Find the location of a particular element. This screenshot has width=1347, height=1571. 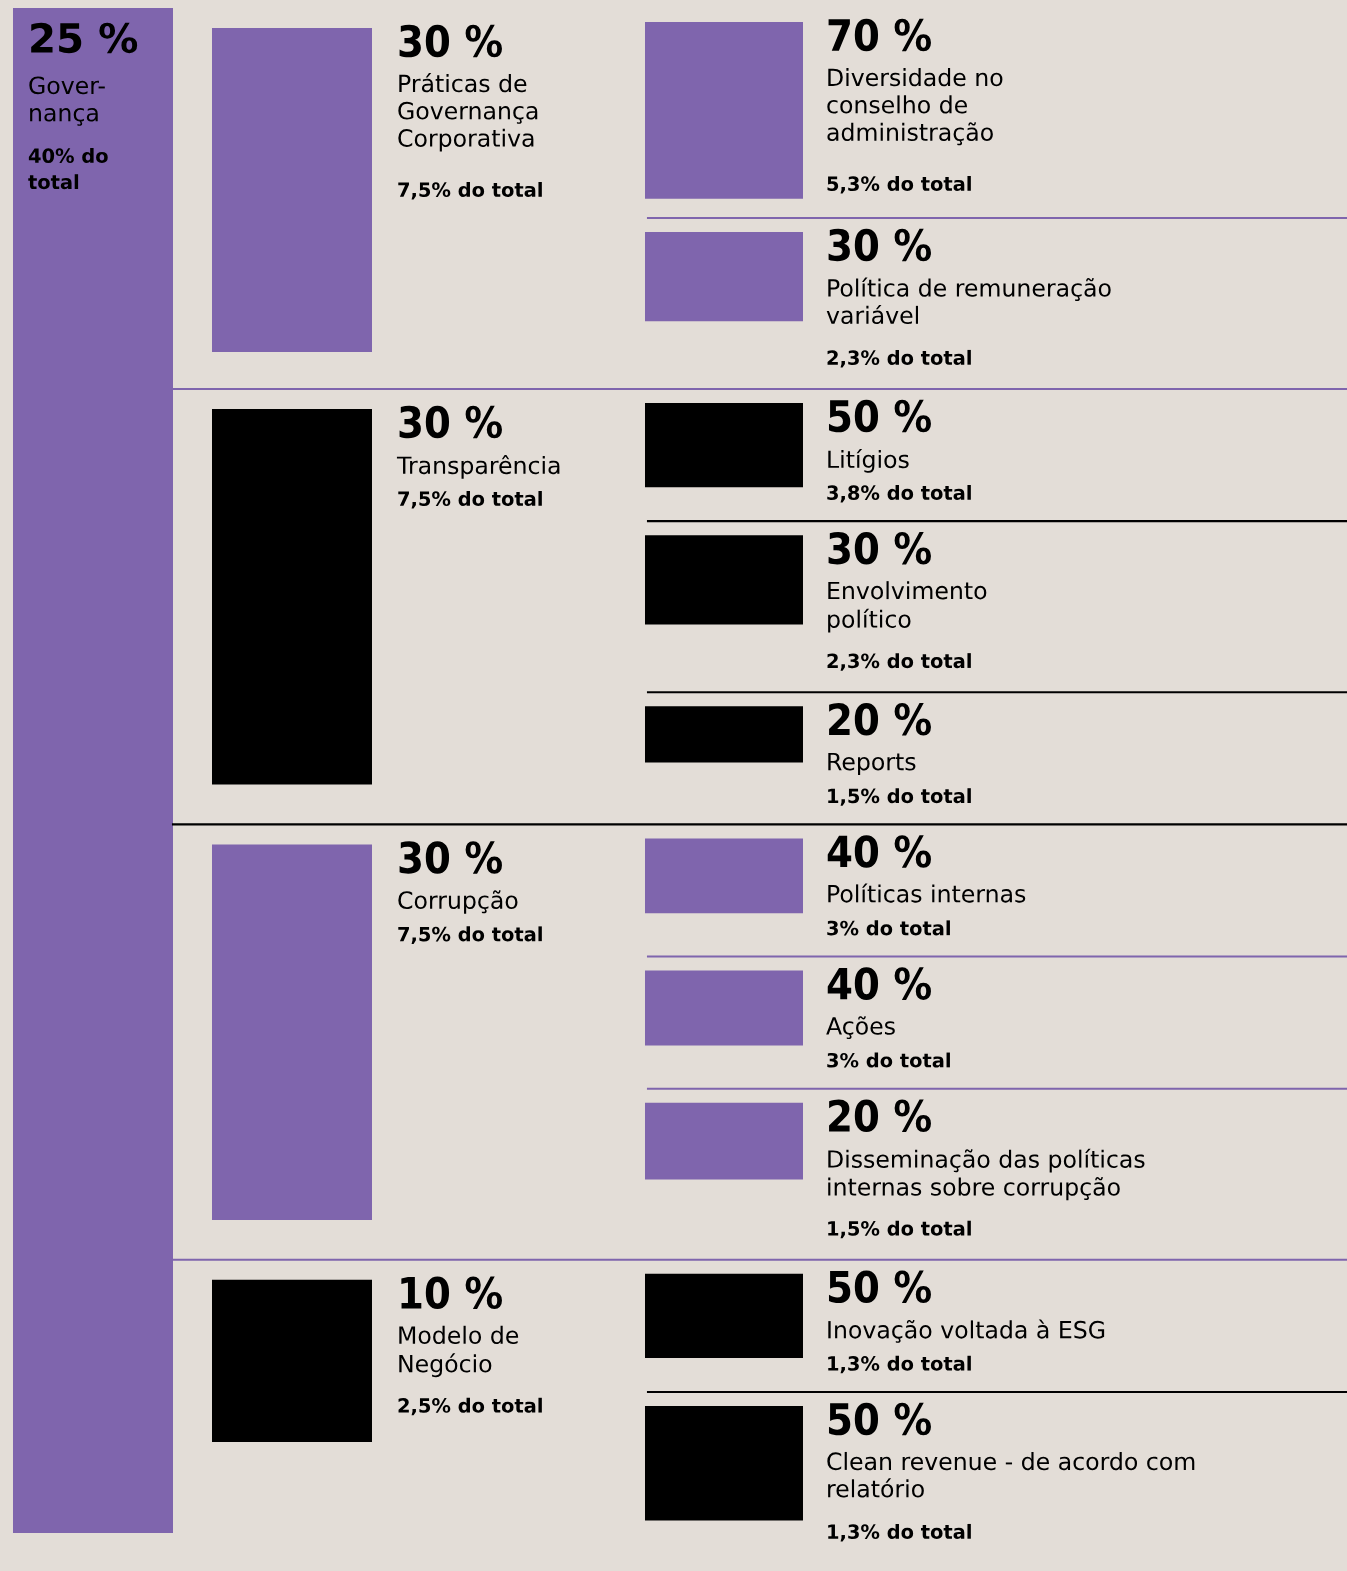

category-label: Políticas internas is located at coordinates (927, 893).